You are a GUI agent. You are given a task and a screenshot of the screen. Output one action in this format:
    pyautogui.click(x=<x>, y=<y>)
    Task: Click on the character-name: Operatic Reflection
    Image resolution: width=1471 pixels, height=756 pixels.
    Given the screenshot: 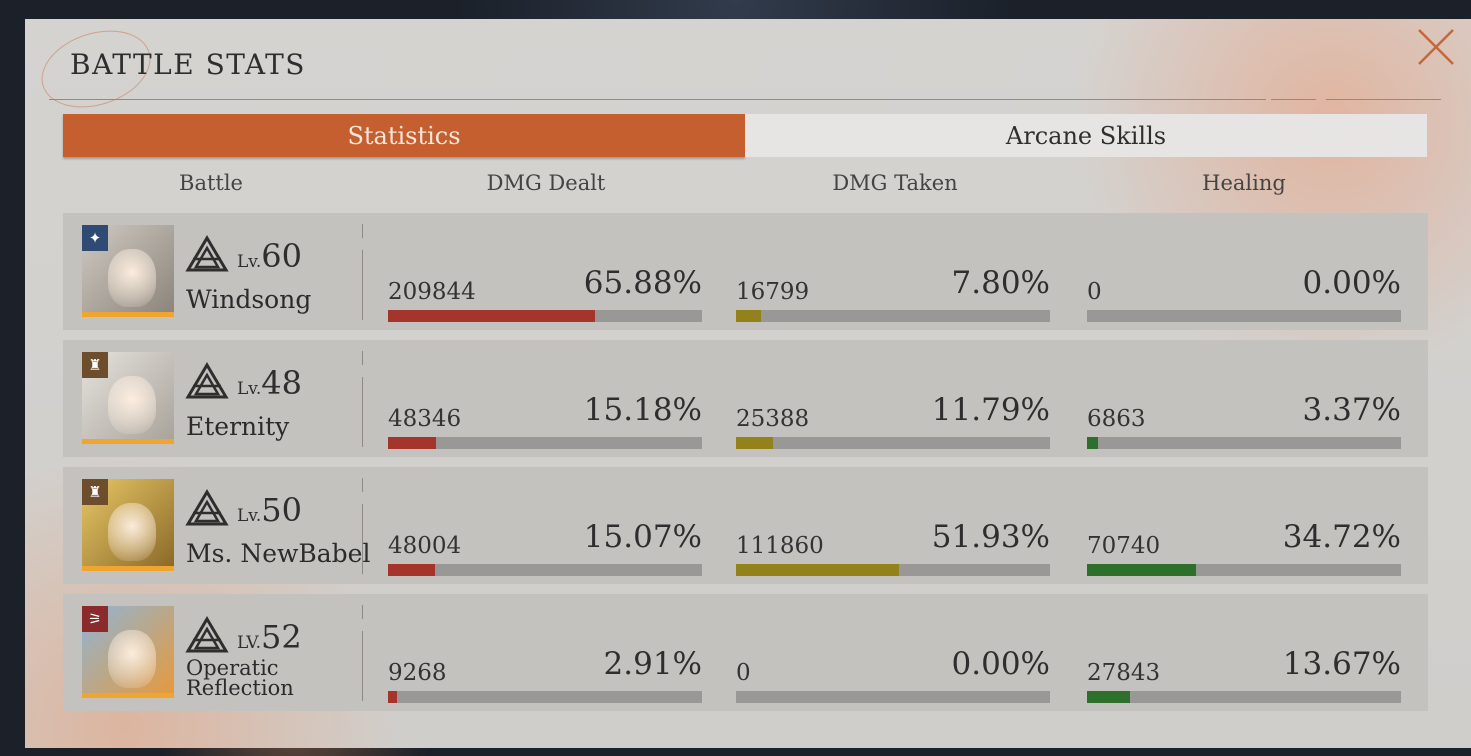 What is the action you would take?
    pyautogui.click(x=240, y=678)
    